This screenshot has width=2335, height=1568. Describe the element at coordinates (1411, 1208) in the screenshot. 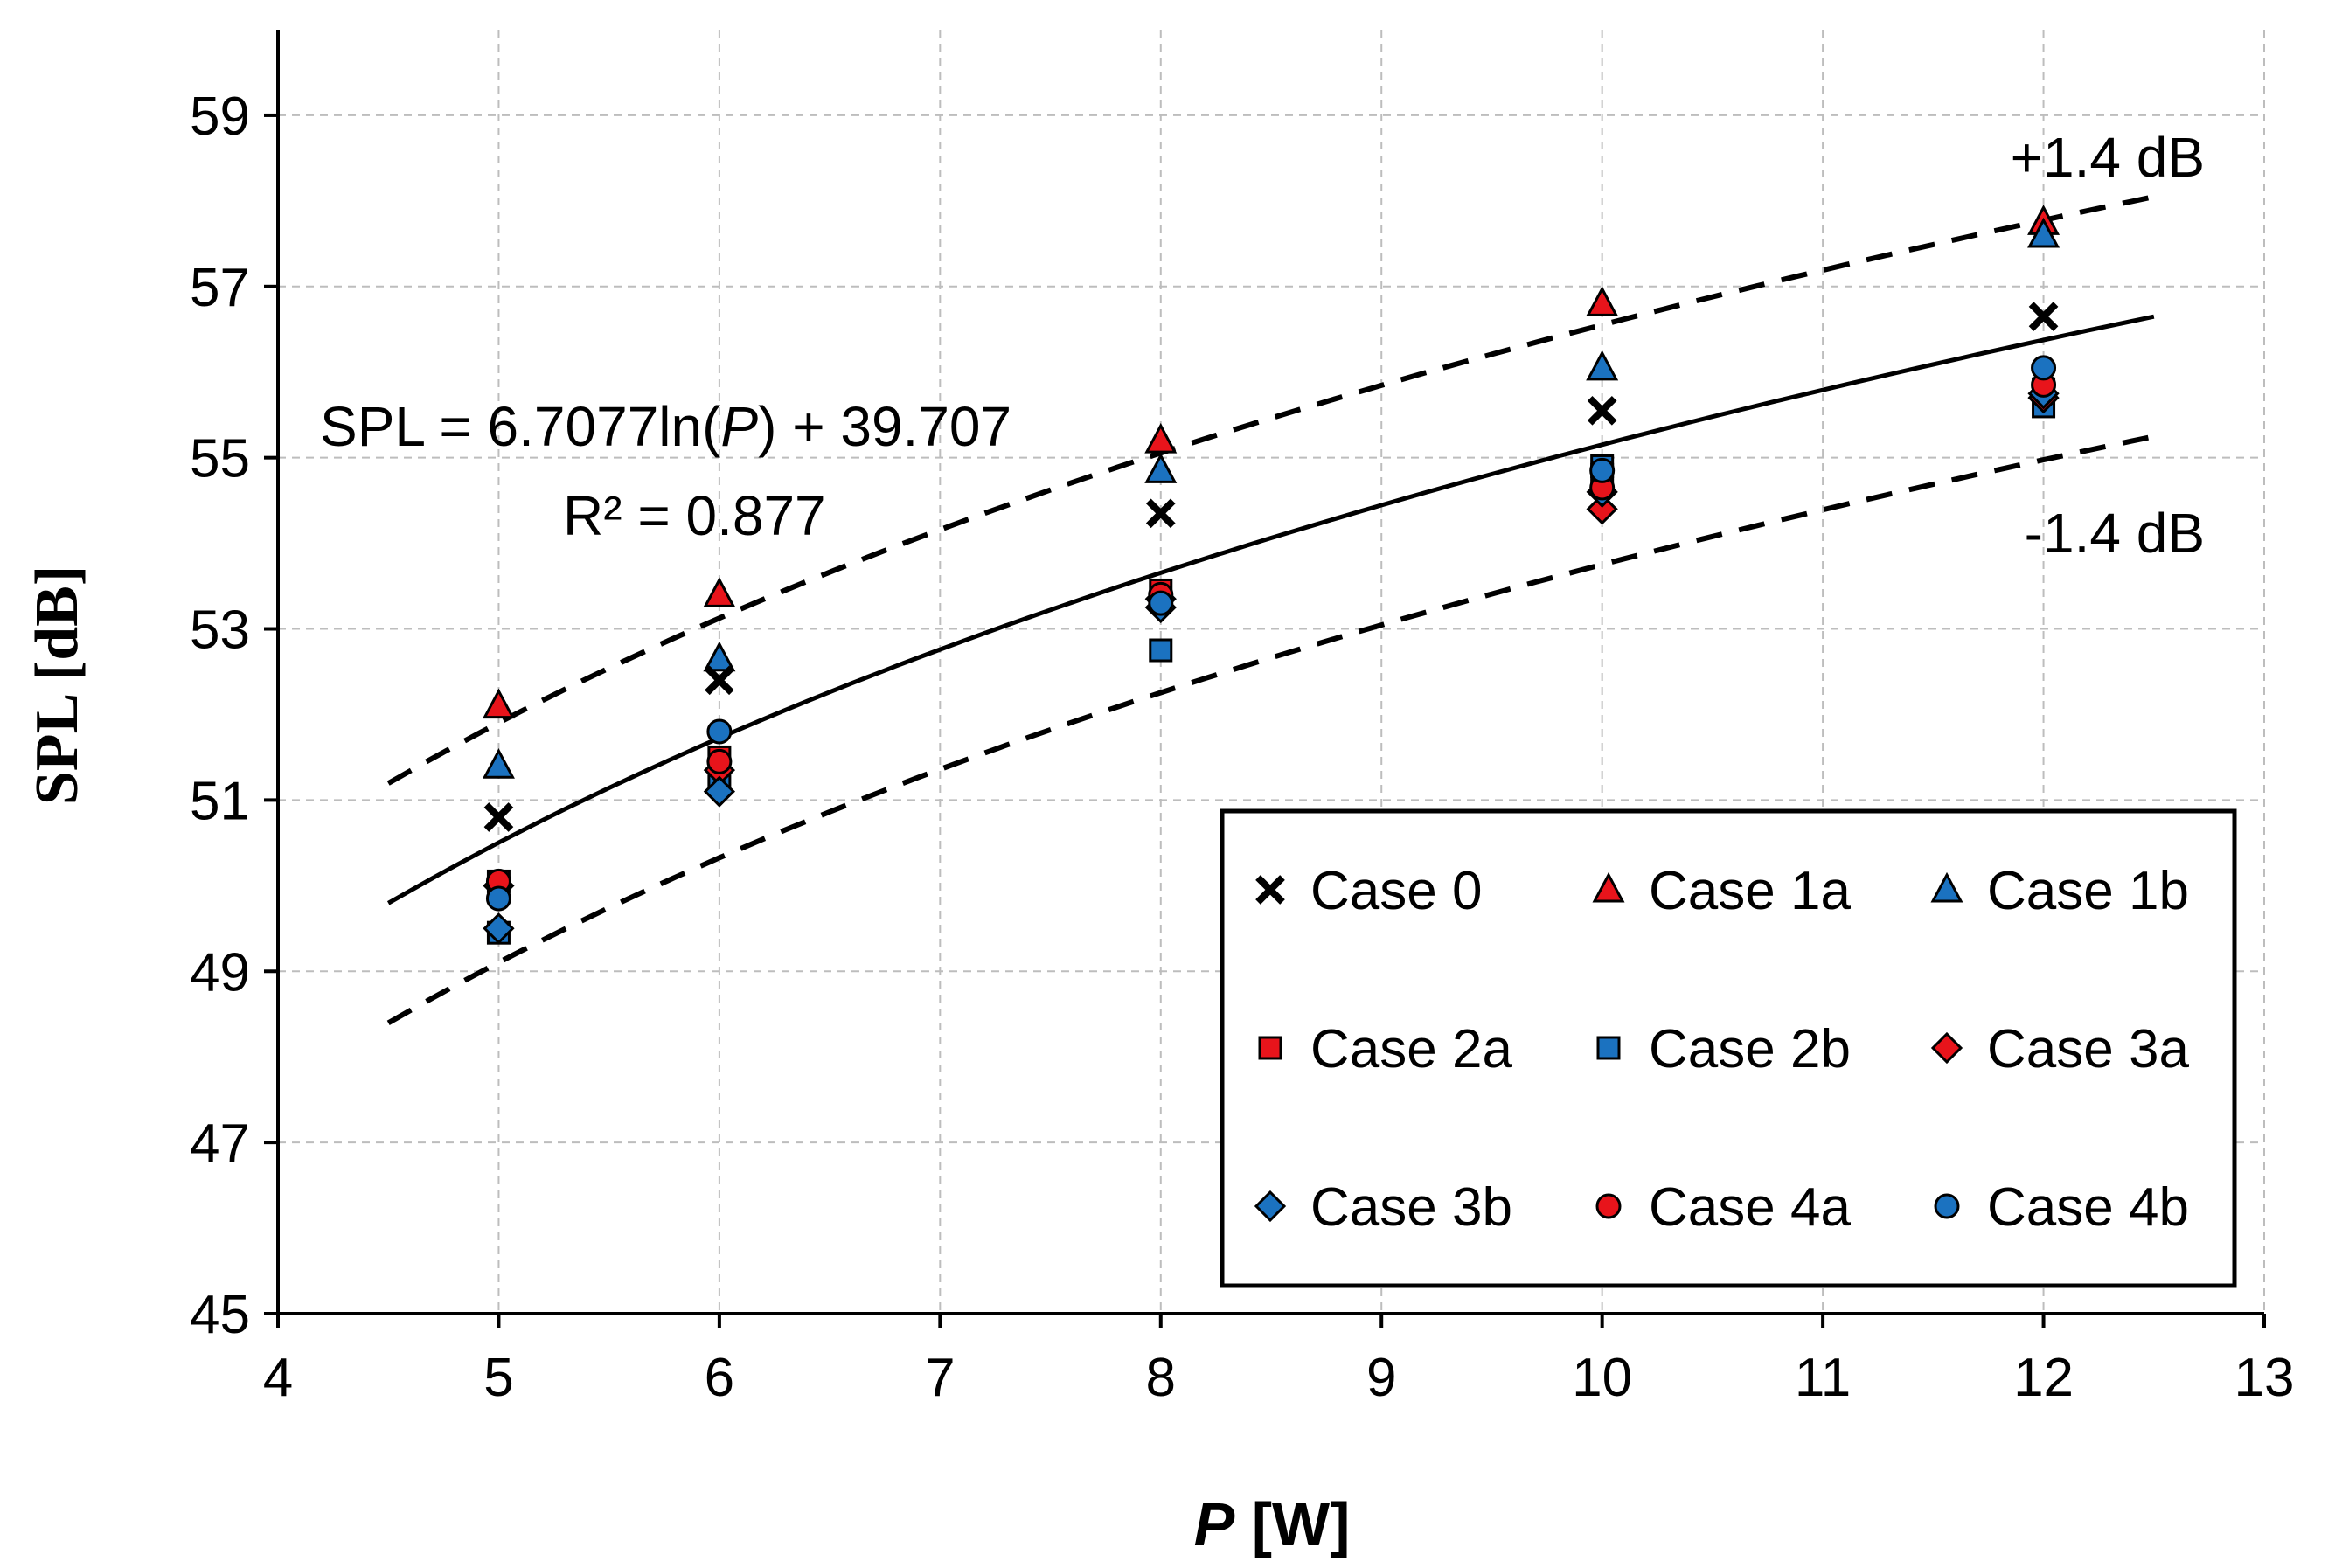

I see `legend-label-case-3b: Case 3b` at that location.